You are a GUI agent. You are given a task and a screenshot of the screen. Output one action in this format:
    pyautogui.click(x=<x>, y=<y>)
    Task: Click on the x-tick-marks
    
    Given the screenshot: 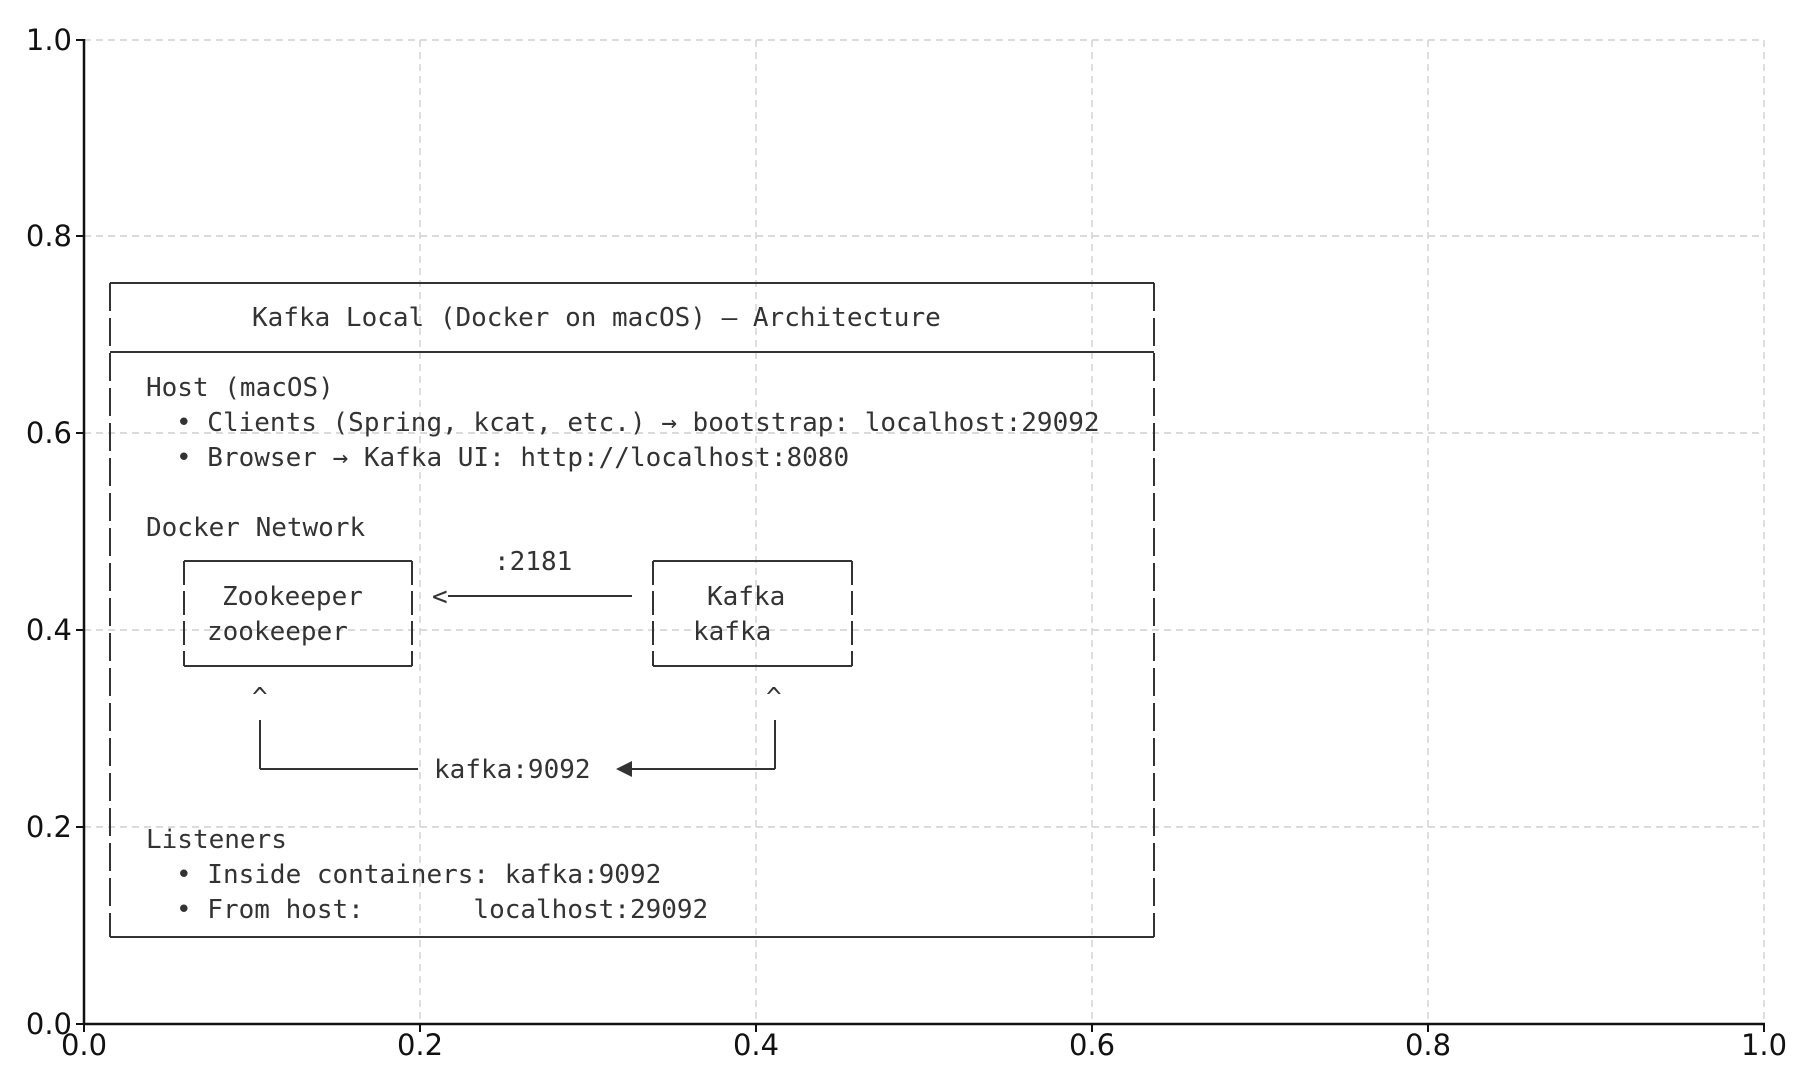 What is the action you would take?
    pyautogui.click(x=924, y=1028)
    